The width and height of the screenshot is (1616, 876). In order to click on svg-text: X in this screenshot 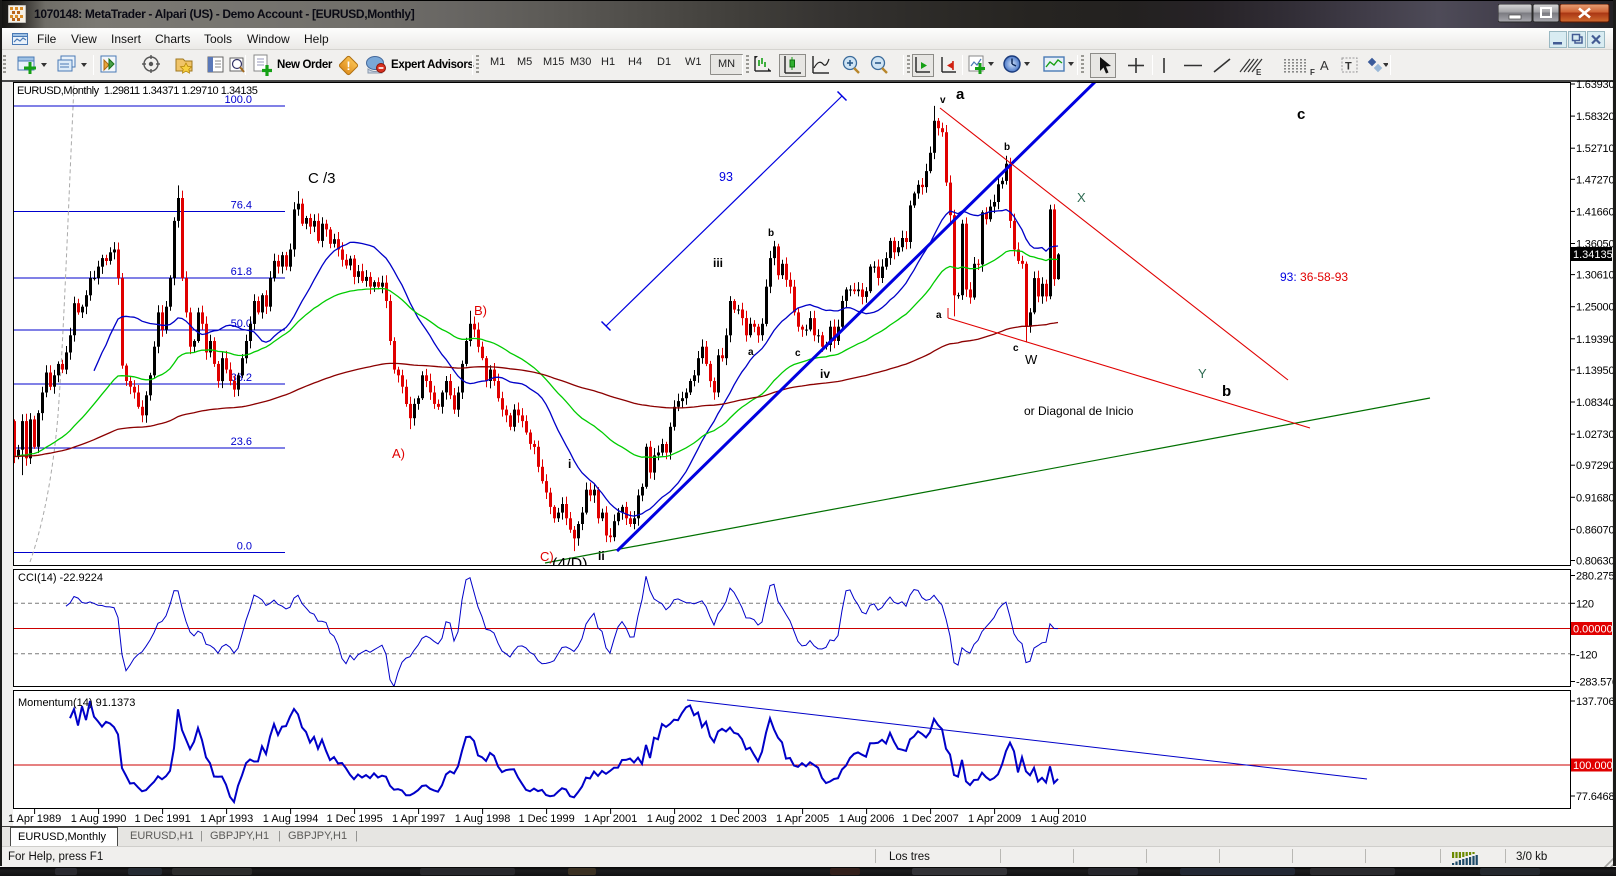, I will do `click(1081, 197)`.